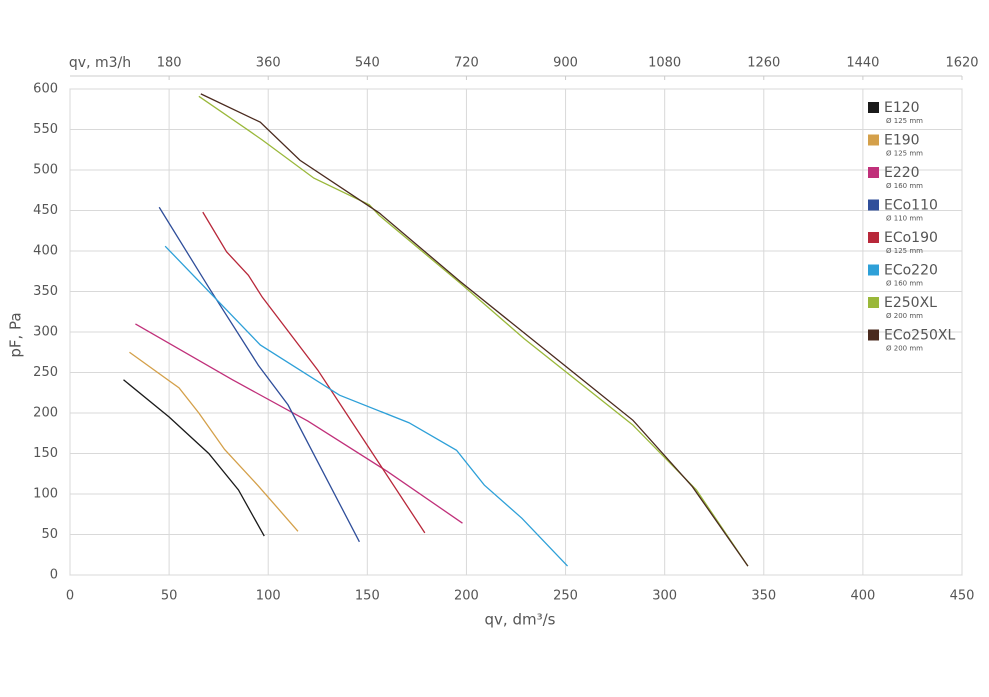 The image size is (989, 697). Describe the element at coordinates (520, 620) in the screenshot. I see `x-axis-label: qv, dm³/s` at that location.